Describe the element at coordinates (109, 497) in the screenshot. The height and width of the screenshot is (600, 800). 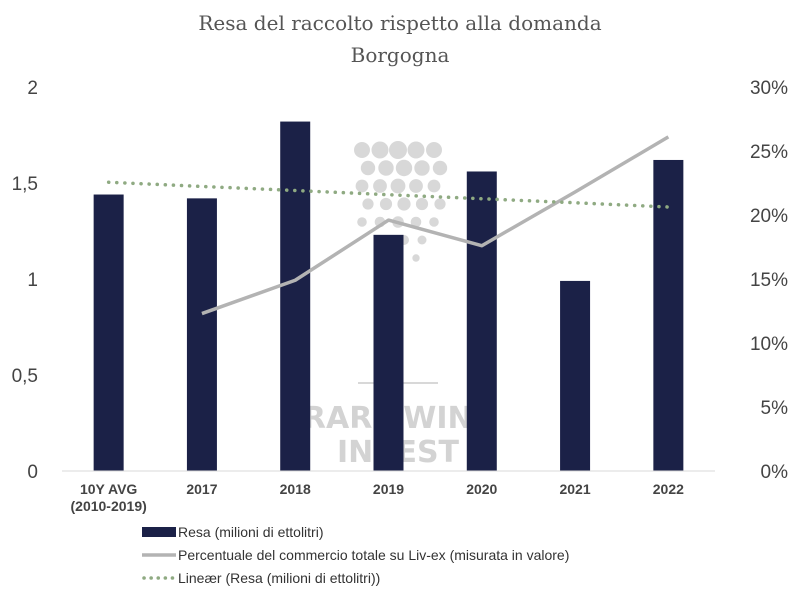
I see `x-tick-label: 10Y AVG (2010-2019)` at that location.